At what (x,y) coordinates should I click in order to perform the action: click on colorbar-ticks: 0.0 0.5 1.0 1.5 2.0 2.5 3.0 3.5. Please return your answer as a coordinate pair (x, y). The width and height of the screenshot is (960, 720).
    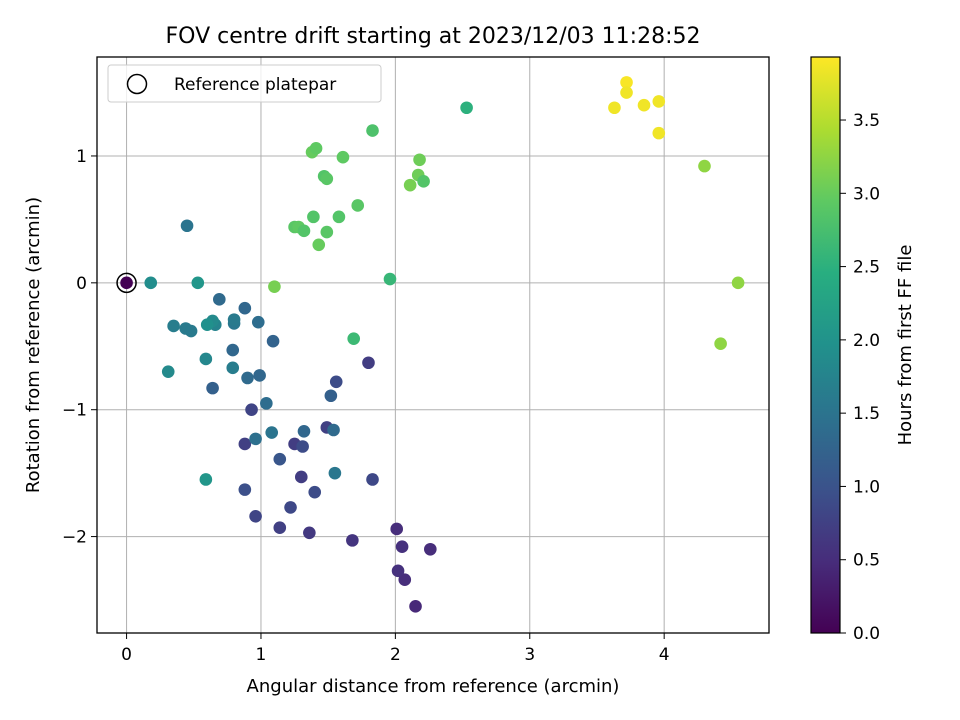
    Looking at the image, I should click on (860, 377).